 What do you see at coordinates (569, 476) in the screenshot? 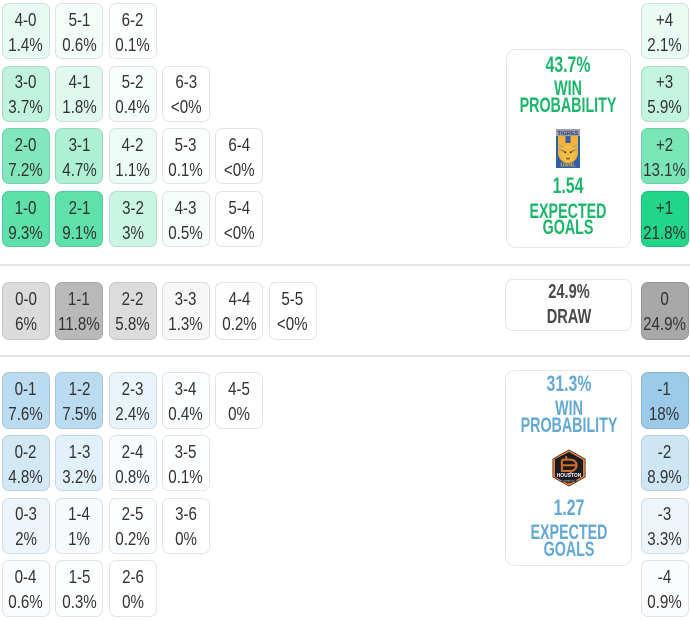
I see `svg-text: HOUSTON` at bounding box center [569, 476].